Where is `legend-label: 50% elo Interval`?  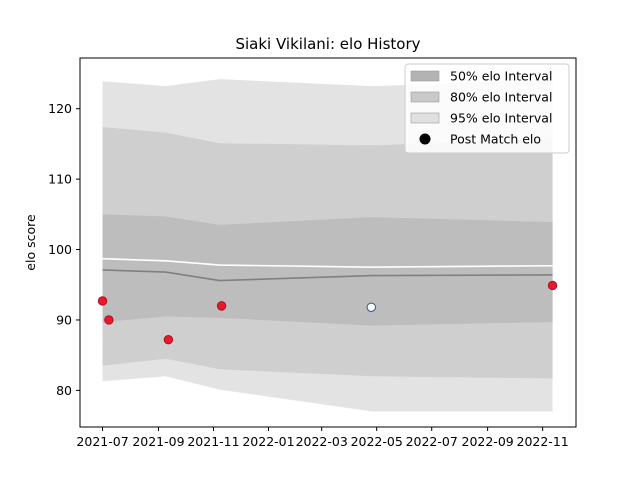
legend-label: 50% elo Interval is located at coordinates (501, 76).